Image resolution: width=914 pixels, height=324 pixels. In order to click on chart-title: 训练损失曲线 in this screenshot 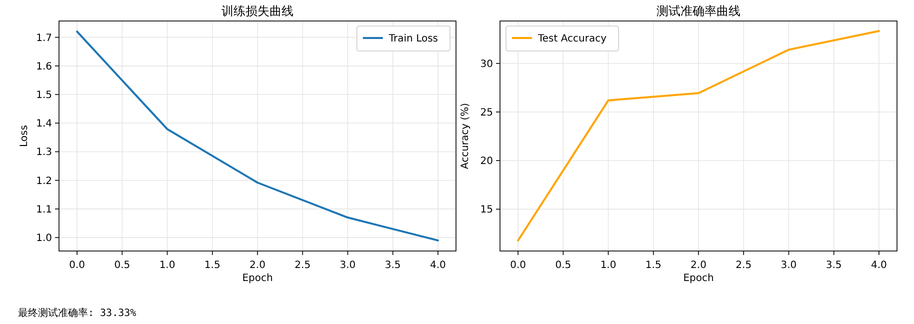, I will do `click(258, 11)`.